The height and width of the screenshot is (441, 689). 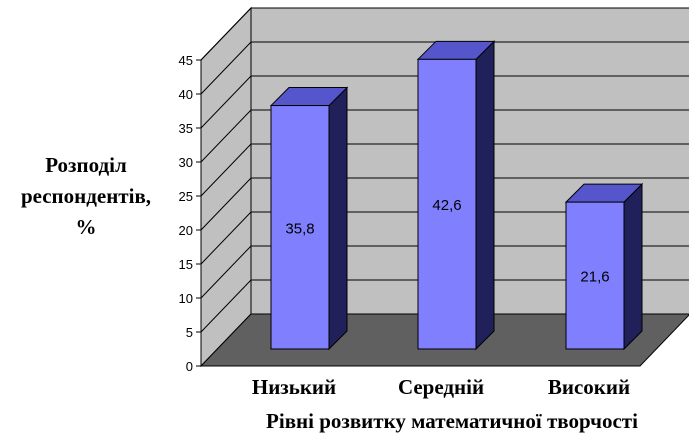 I want to click on y-tick-label: 5, so click(x=189, y=332).